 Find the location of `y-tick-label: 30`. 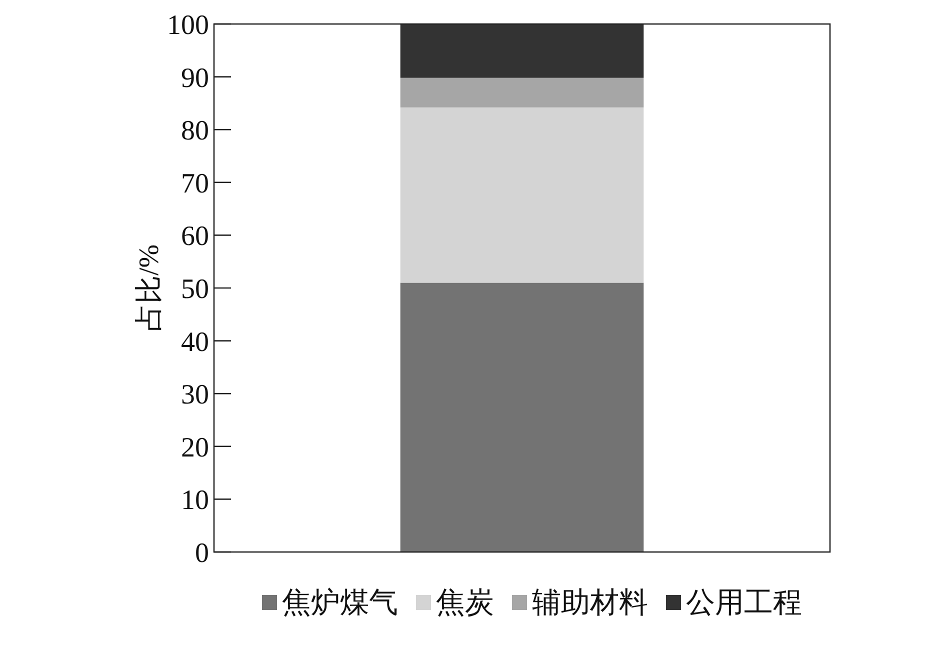

y-tick-label: 30 is located at coordinates (195, 395).